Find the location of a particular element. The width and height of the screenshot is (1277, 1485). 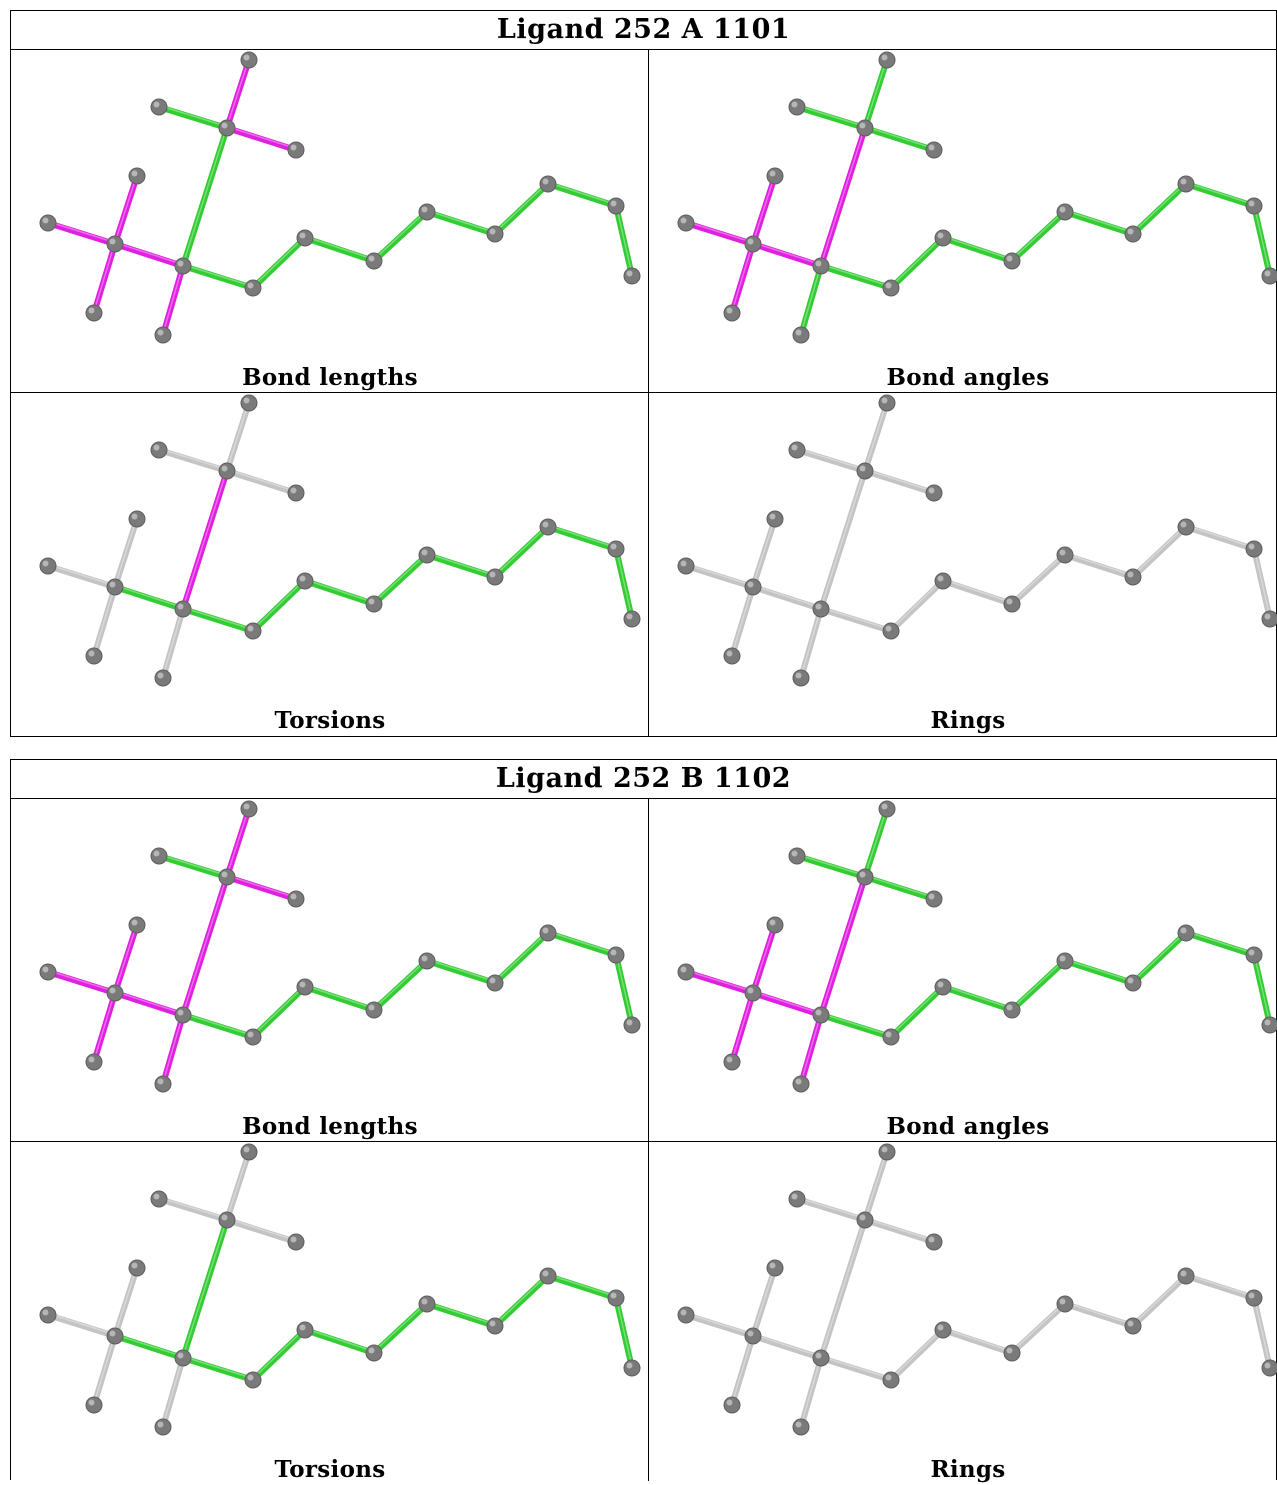

panel-caption: Rings is located at coordinates (968, 720).